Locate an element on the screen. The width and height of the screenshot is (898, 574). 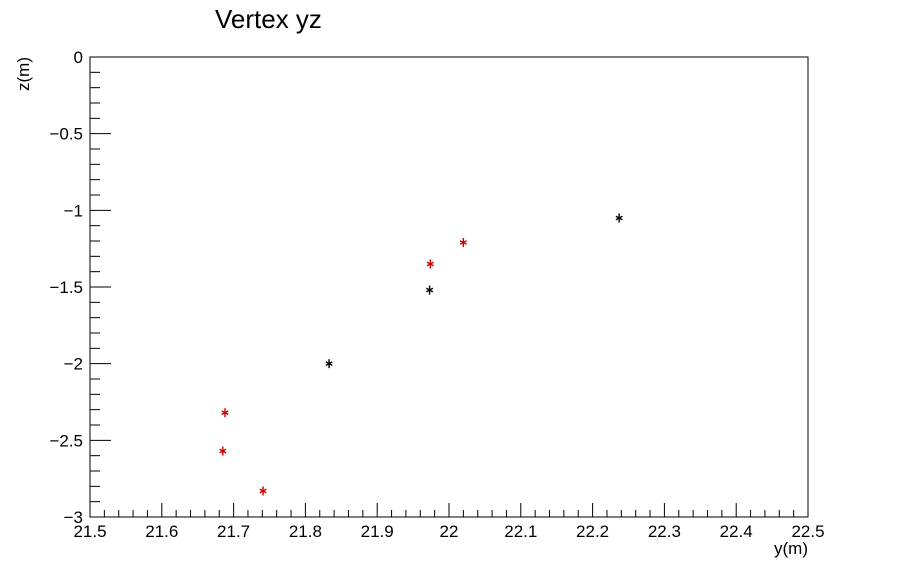
x-axis-label: y(m) is located at coordinates (791, 548).